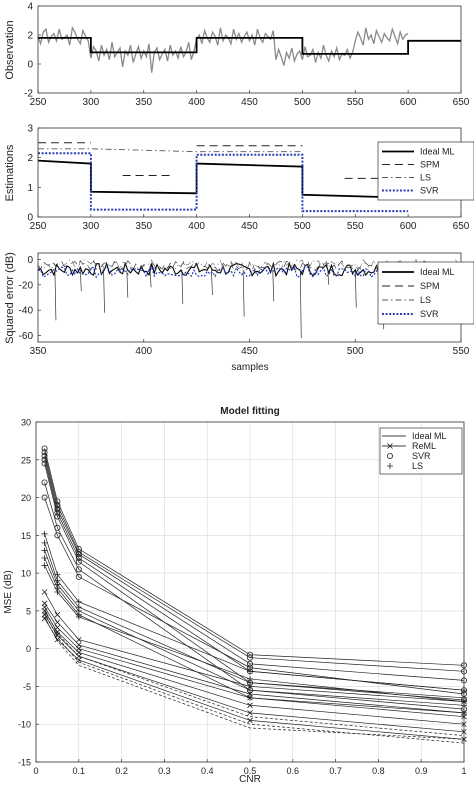 This screenshot has width=474, height=786. Describe the element at coordinates (28, 611) in the screenshot. I see `y-tick-label: 5` at that location.